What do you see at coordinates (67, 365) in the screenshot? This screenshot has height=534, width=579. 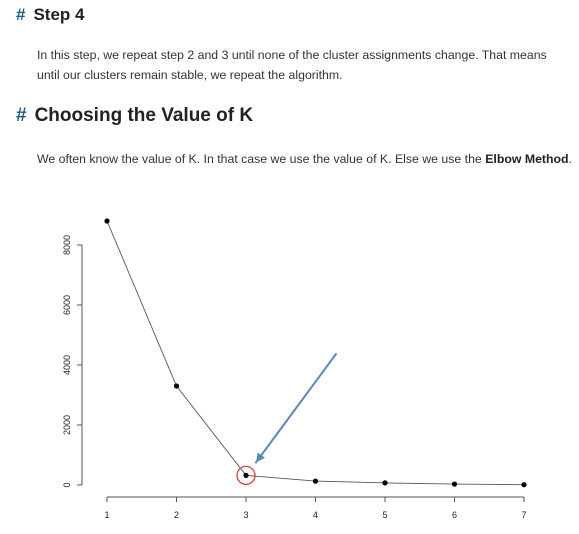 I see `y-tick-label: 4000` at bounding box center [67, 365].